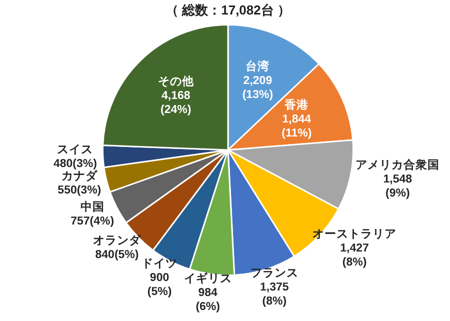  I want to click on data-label: 1,427 (8%), so click(354, 255).